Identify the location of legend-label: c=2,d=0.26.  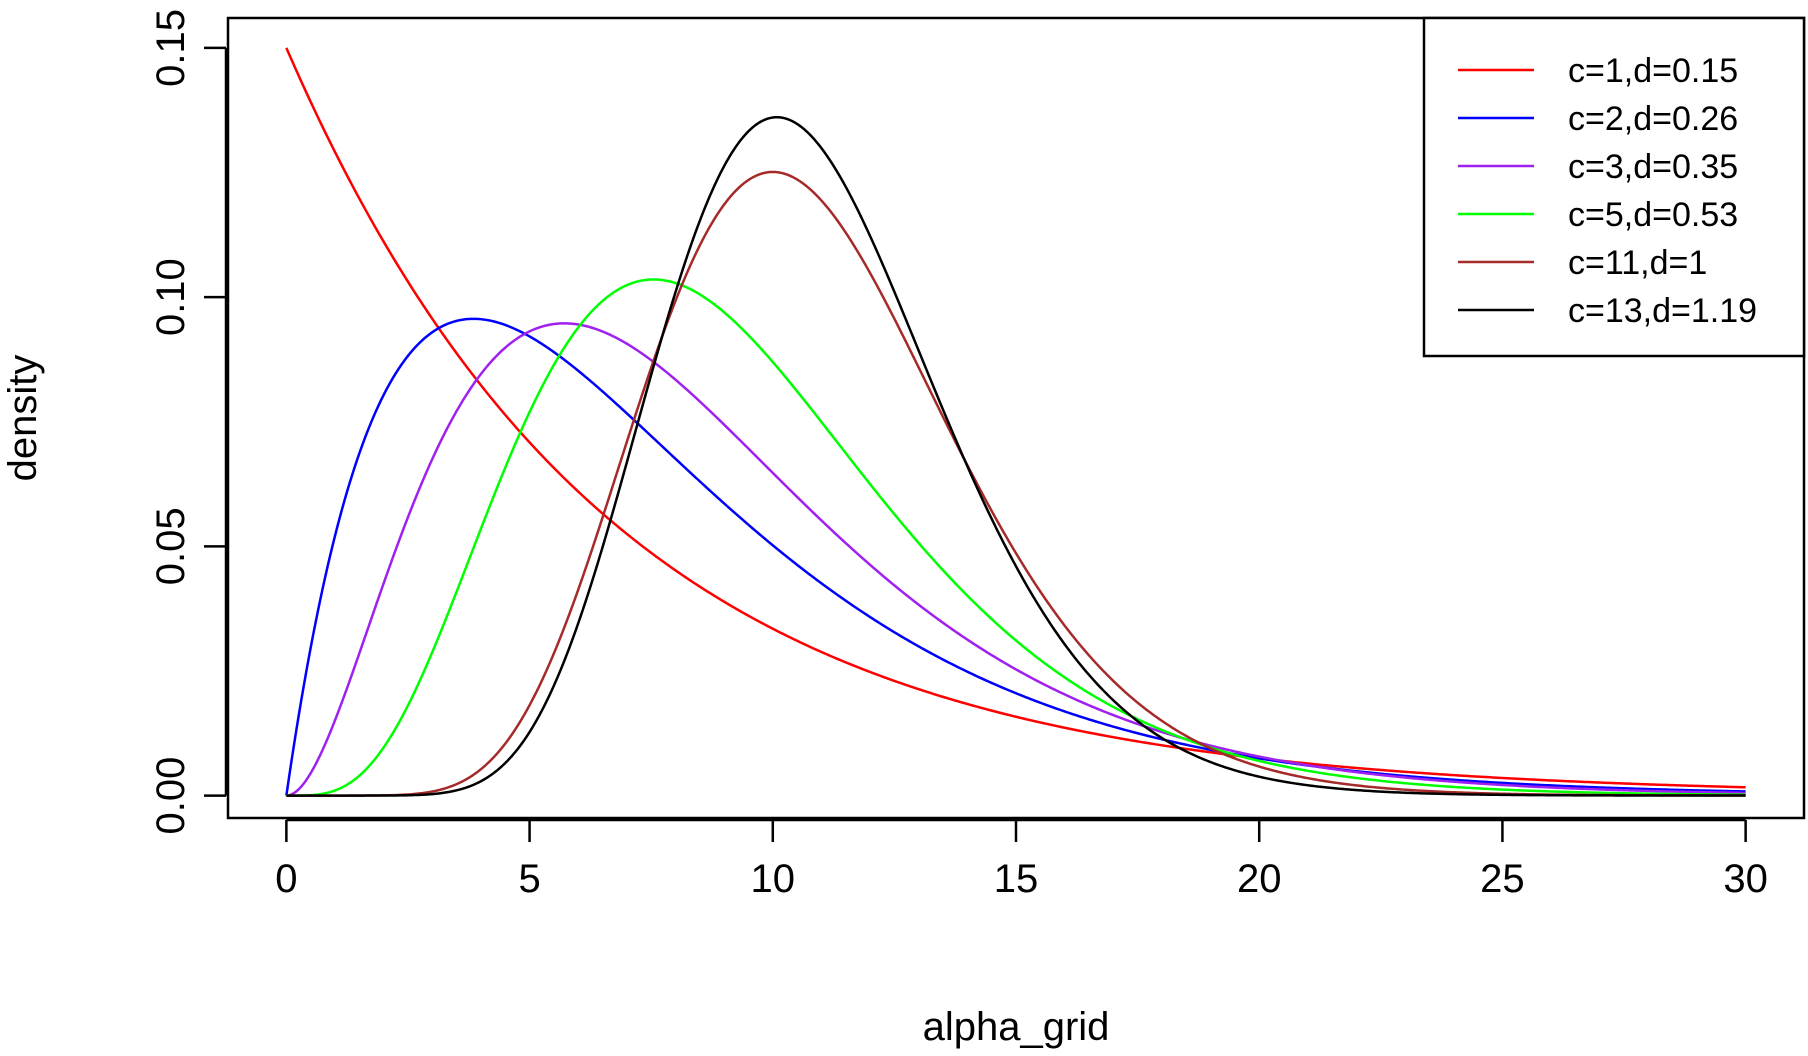
(1653, 119).